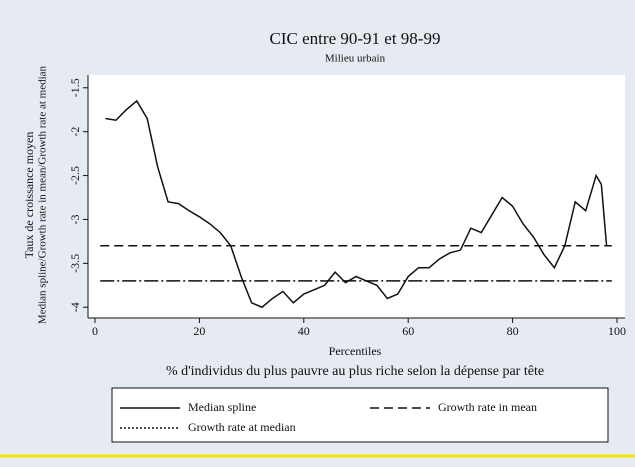 The width and height of the screenshot is (635, 467). I want to click on legend, so click(360, 415).